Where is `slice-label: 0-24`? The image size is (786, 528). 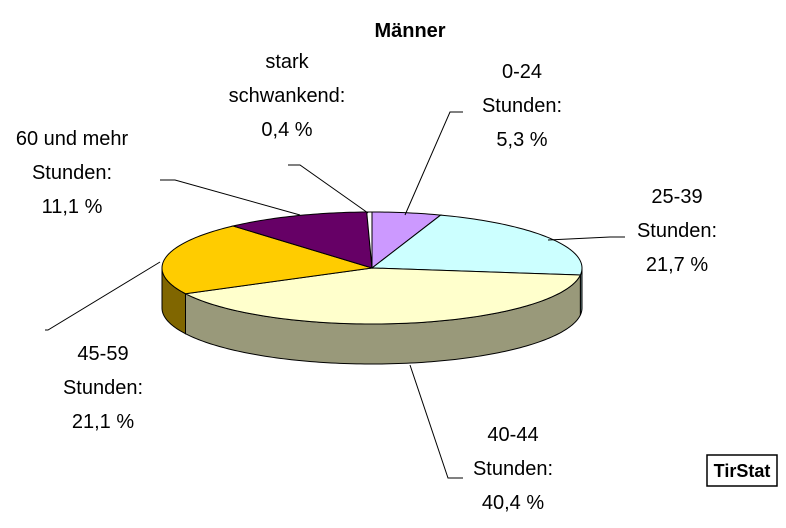 slice-label: 0-24 is located at coordinates (522, 72).